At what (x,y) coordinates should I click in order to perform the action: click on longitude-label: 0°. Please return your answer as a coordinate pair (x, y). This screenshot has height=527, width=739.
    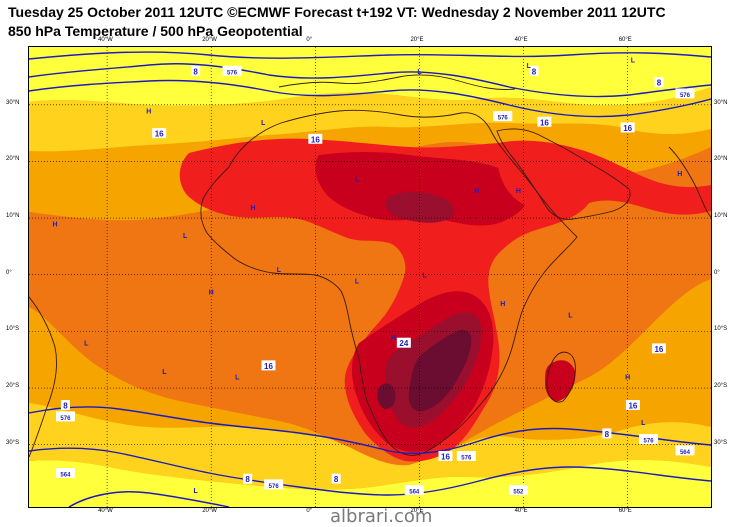
    Looking at the image, I should click on (309, 511).